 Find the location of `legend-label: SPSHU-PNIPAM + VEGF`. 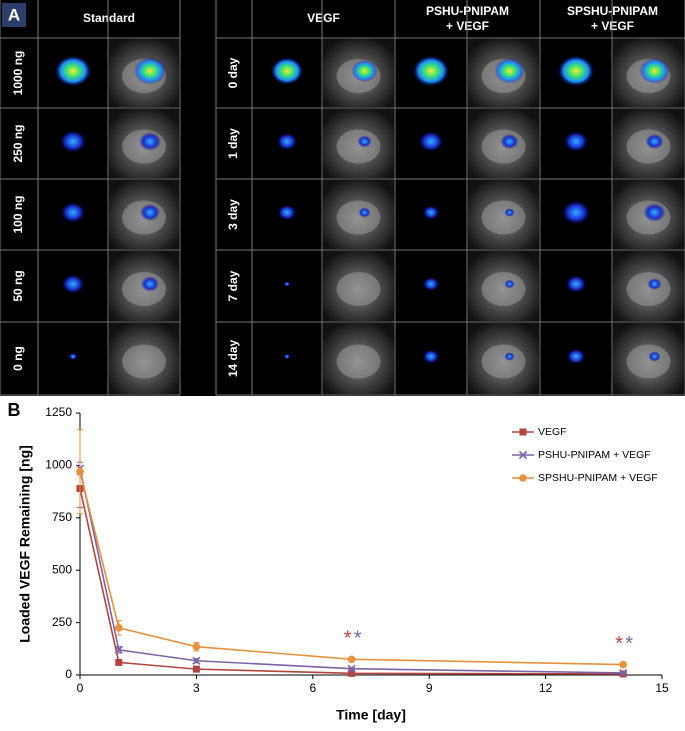

legend-label: SPSHU-PNIPAM + VEGF is located at coordinates (598, 478).